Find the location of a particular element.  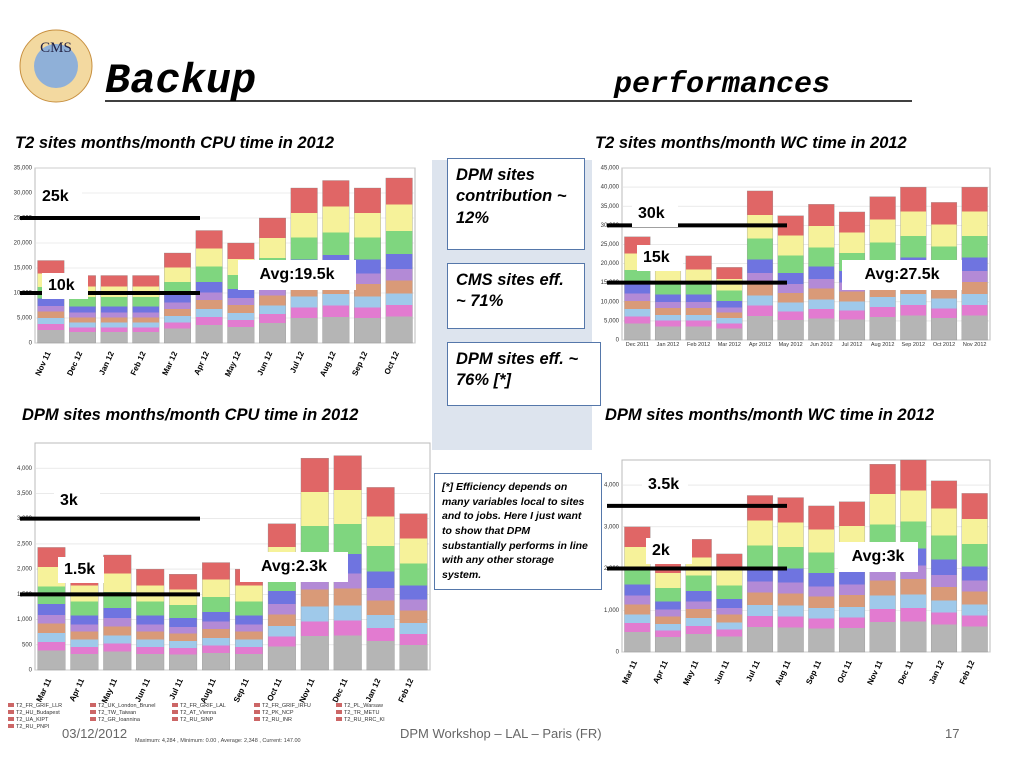

legend-entry: T2_RU_PNPI is located at coordinates (49, 727).